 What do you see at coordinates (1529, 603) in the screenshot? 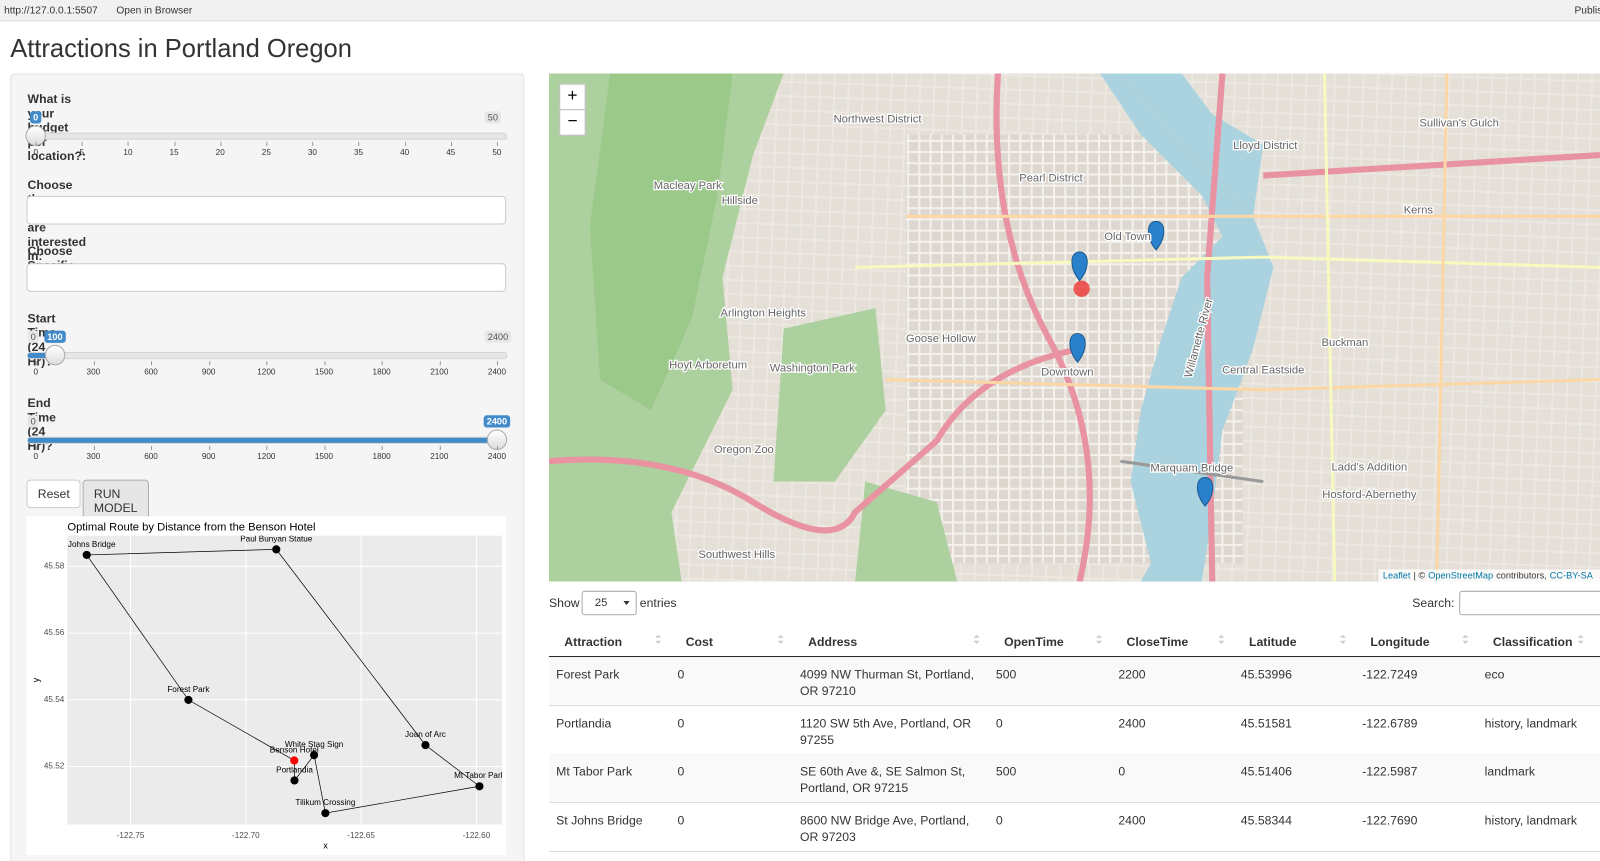
I see `search-input` at bounding box center [1529, 603].